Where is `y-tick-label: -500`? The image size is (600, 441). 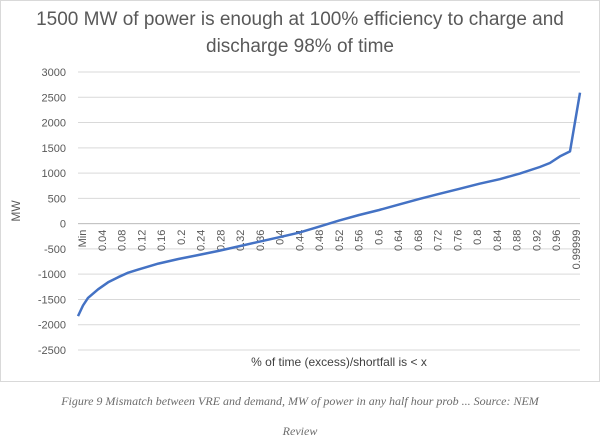 y-tick-label: -500 is located at coordinates (55, 250).